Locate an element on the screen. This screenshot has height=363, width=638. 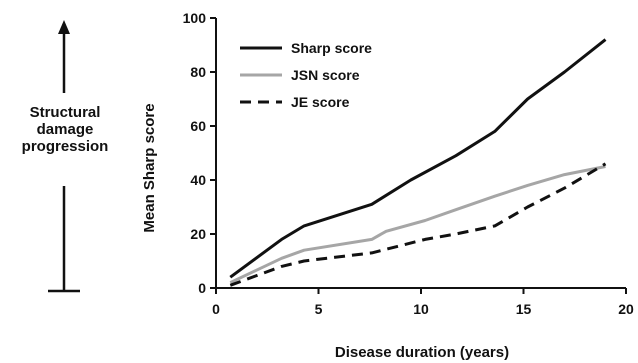
progression-arrowhead is located at coordinates (64, 27).